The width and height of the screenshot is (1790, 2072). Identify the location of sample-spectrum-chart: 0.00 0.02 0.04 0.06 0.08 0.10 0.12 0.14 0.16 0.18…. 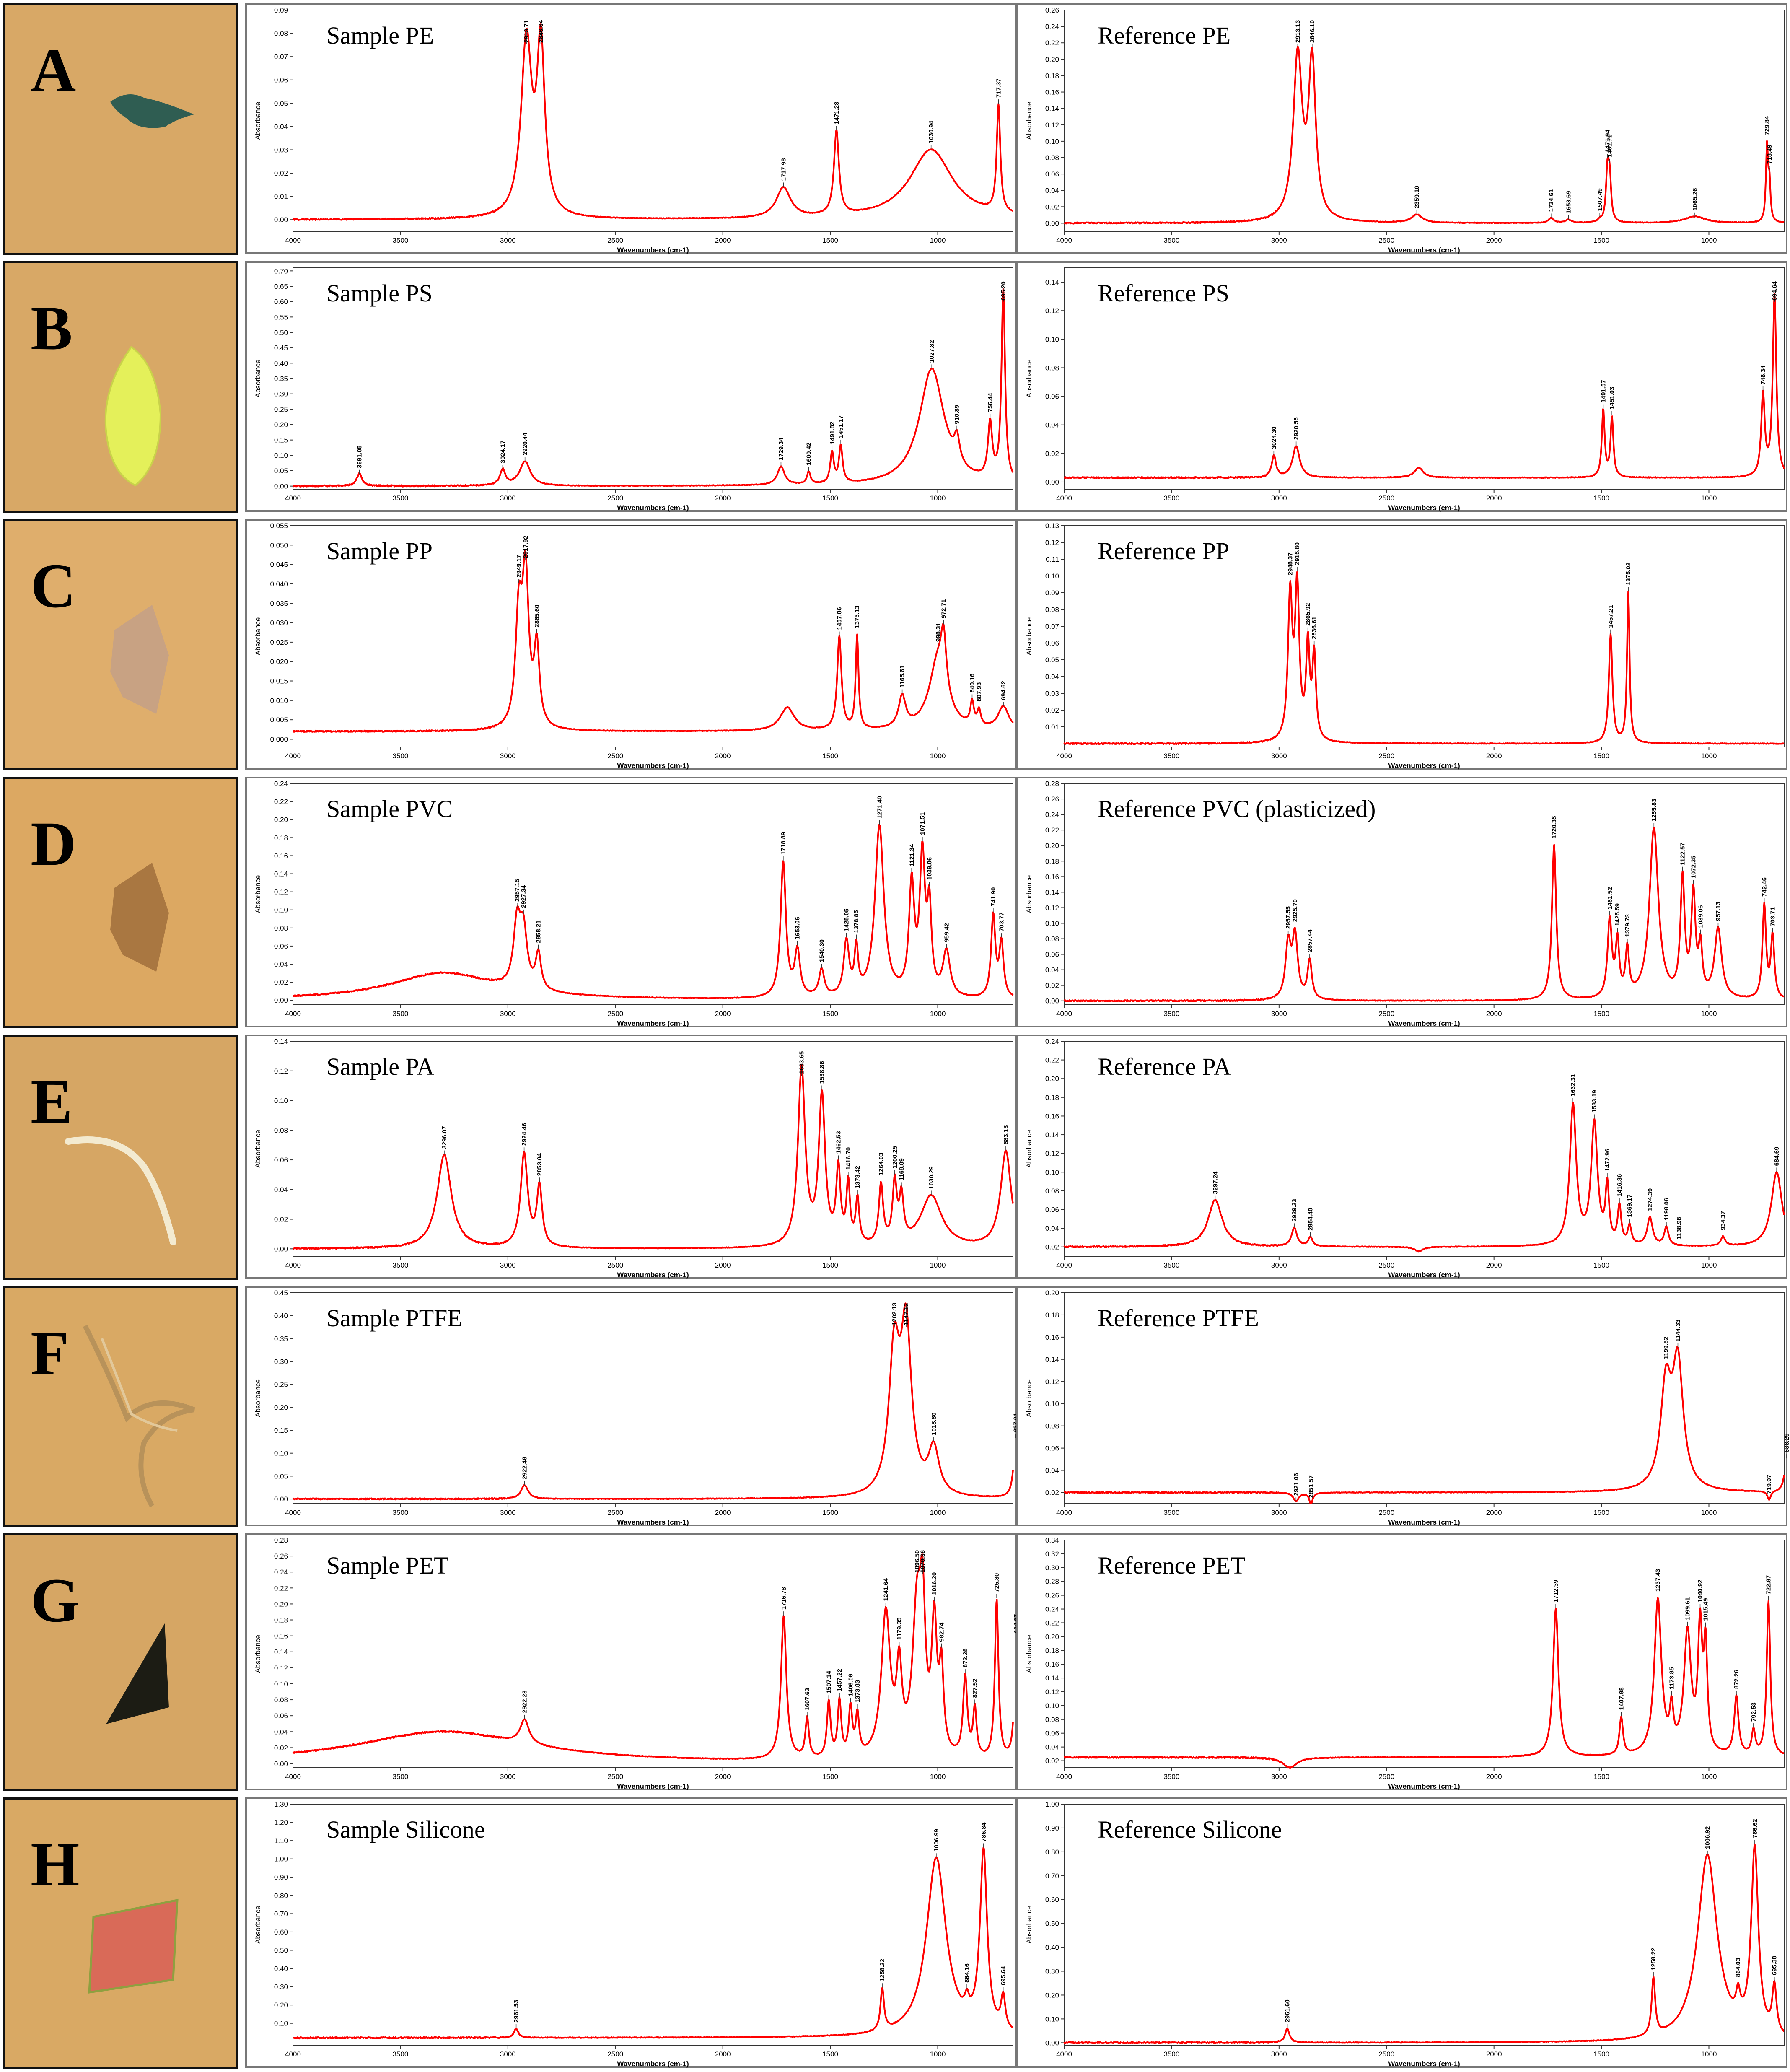
(634, 903).